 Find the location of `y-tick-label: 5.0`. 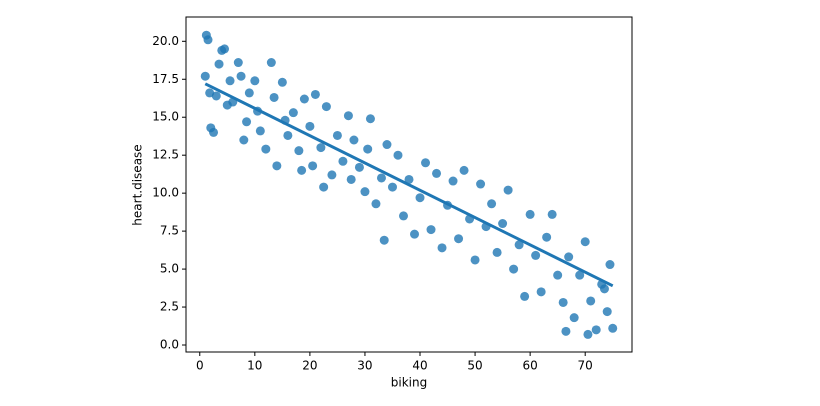

y-tick-label: 5.0 is located at coordinates (169, 269).